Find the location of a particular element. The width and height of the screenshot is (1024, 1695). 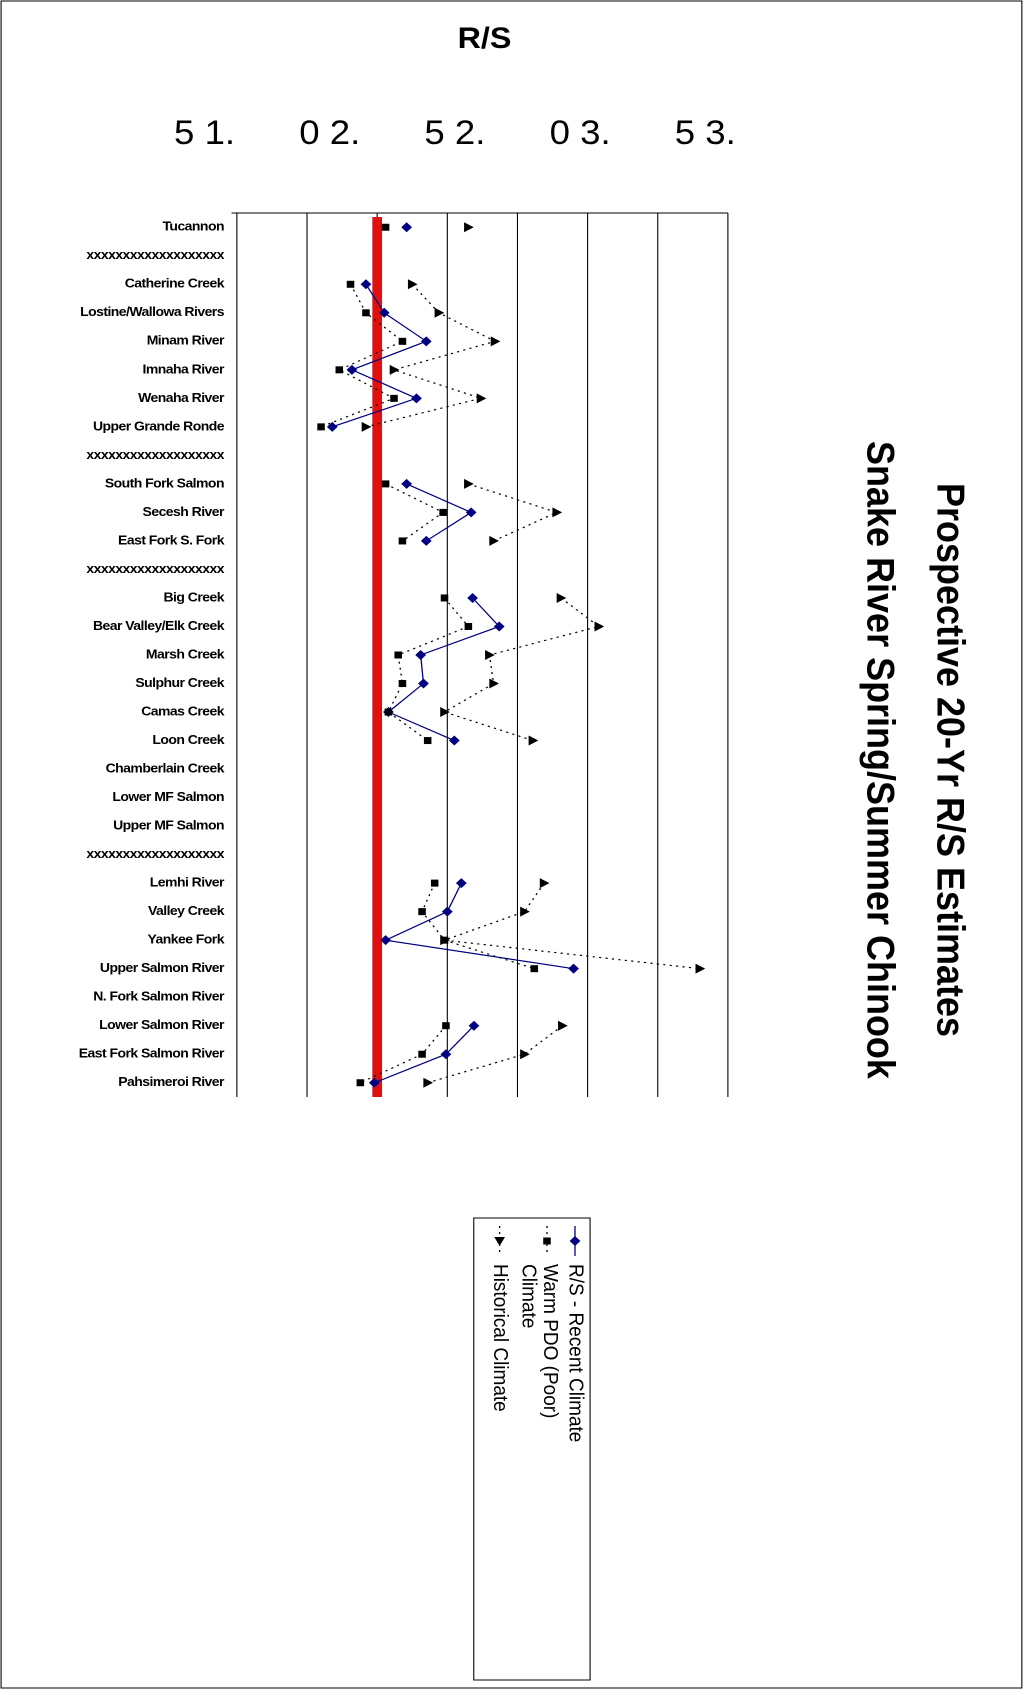

y-tick-label: N. Fork Salmon River is located at coordinates (159, 996).